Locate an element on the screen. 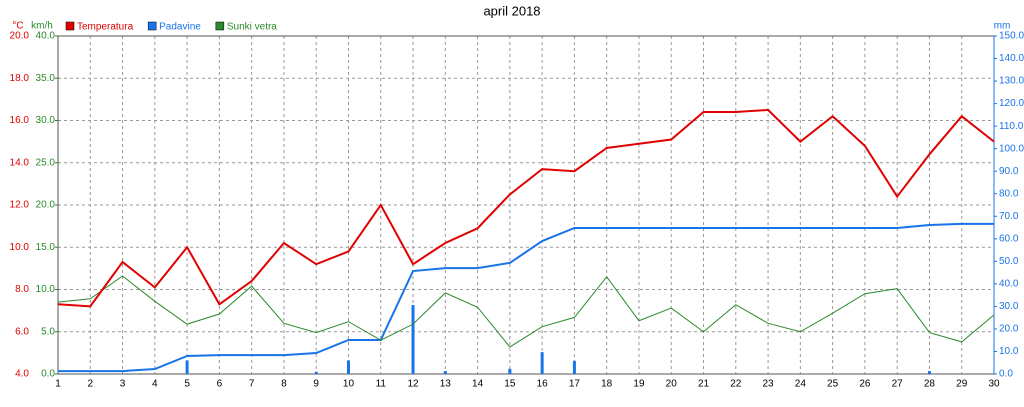  x-tick-label: 27 is located at coordinates (898, 384).